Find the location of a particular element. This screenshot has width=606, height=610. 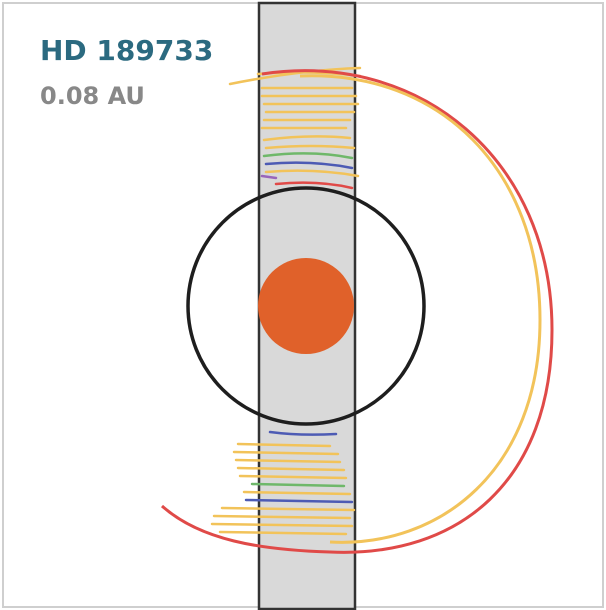

star is located at coordinates (306, 306).